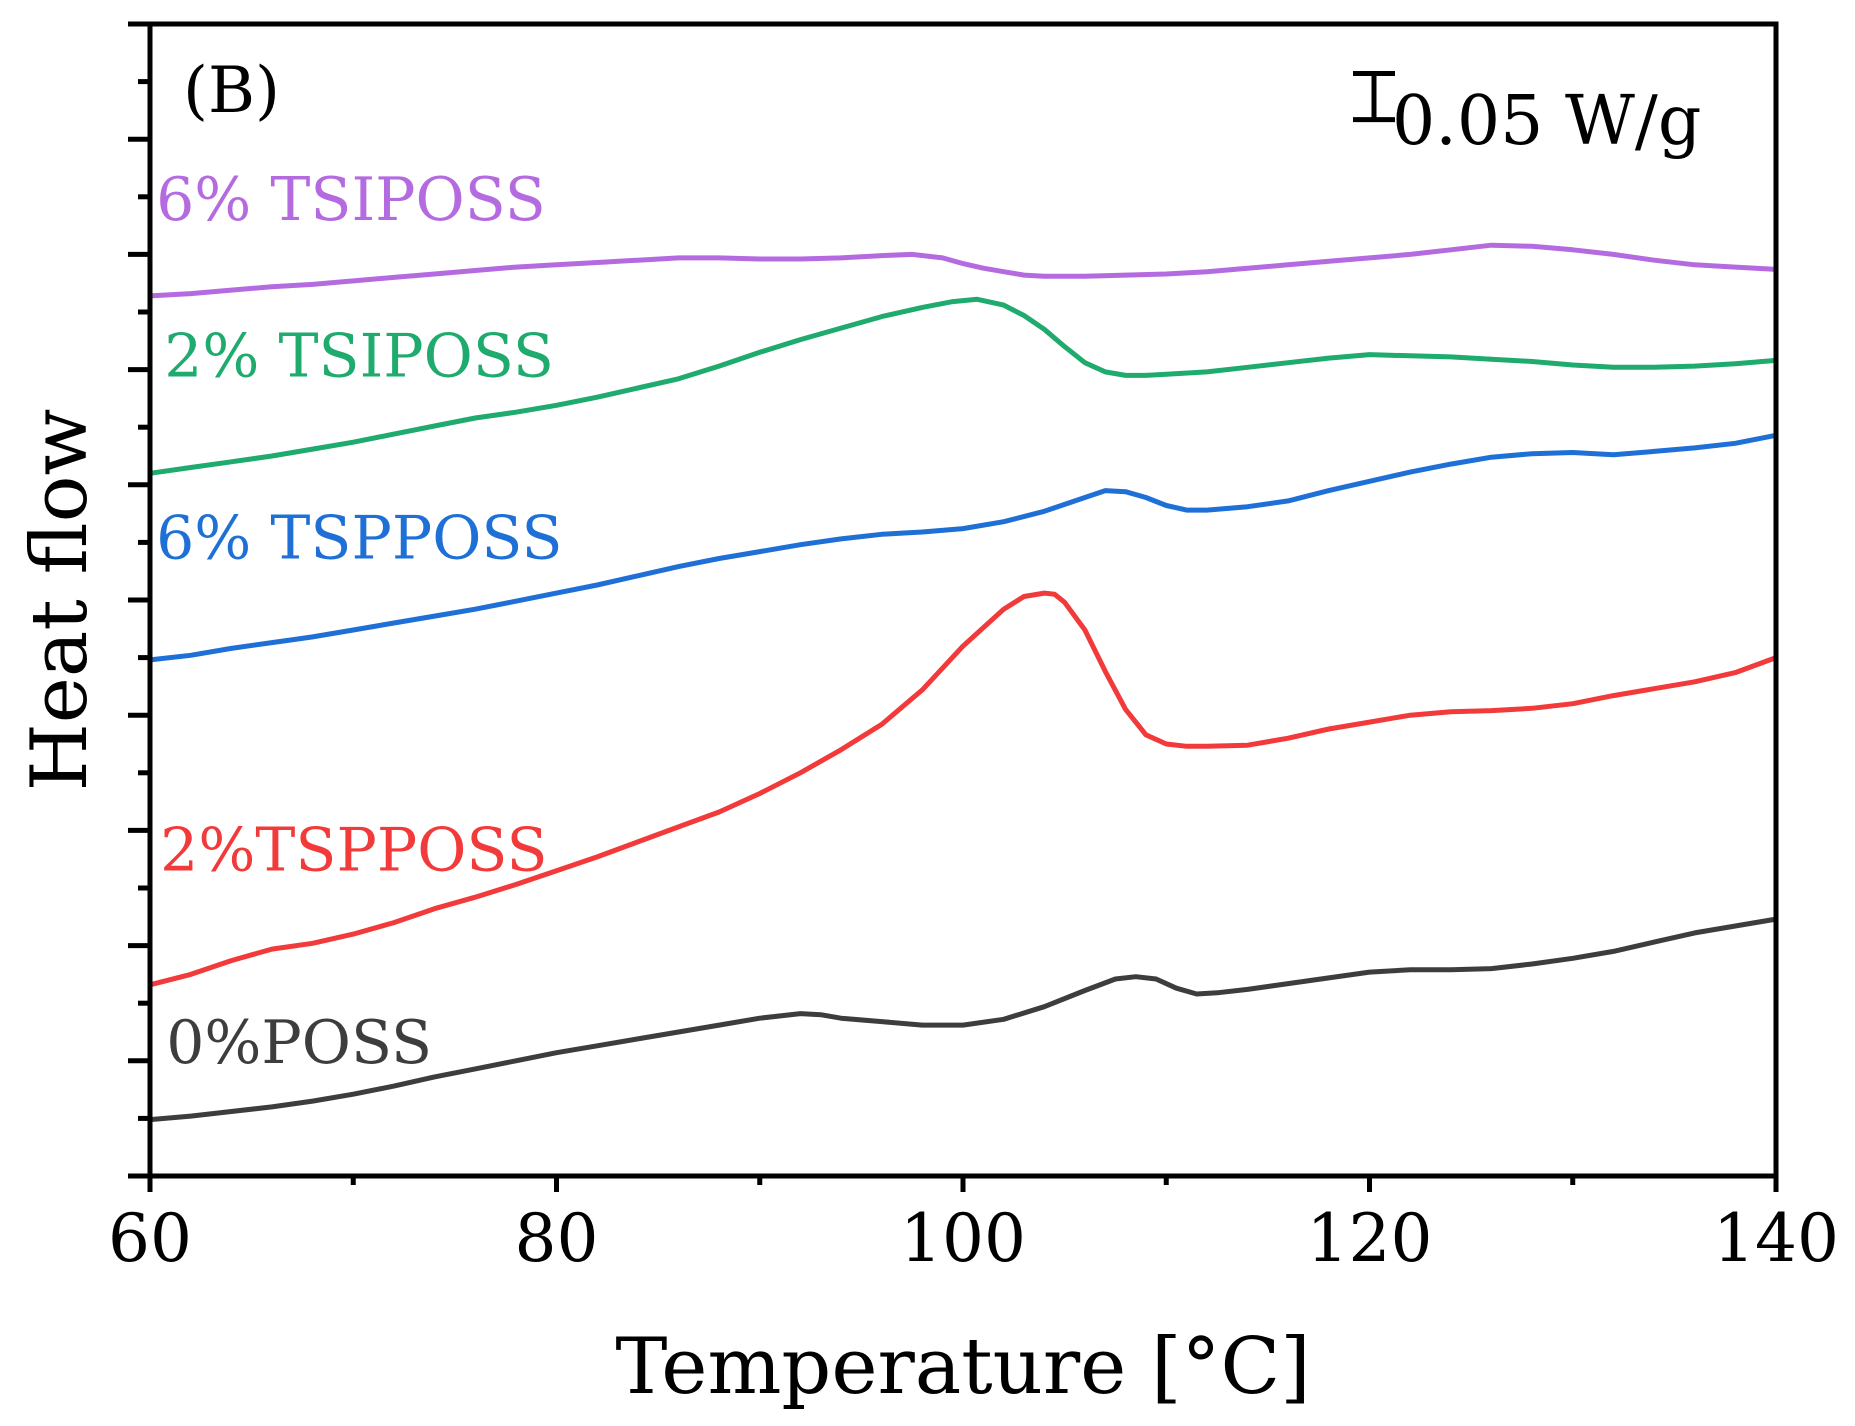 This screenshot has width=1855, height=1426. I want to click on scale-bar-label: 0.05 W/g, so click(1546, 121).